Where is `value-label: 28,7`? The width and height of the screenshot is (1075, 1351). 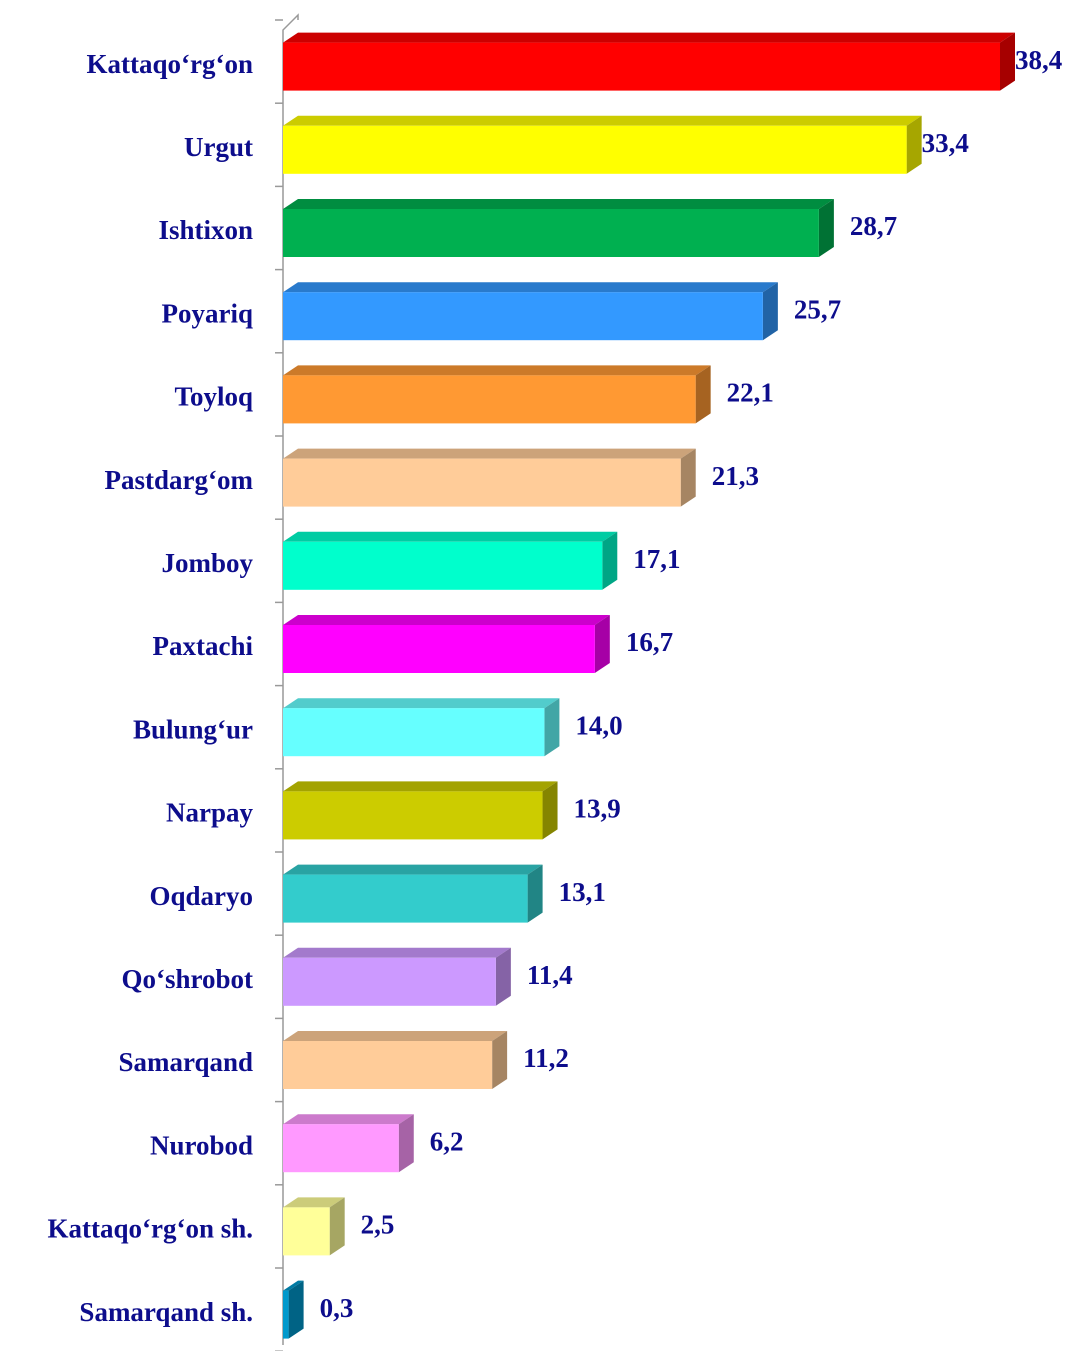
value-label: 28,7 is located at coordinates (873, 226).